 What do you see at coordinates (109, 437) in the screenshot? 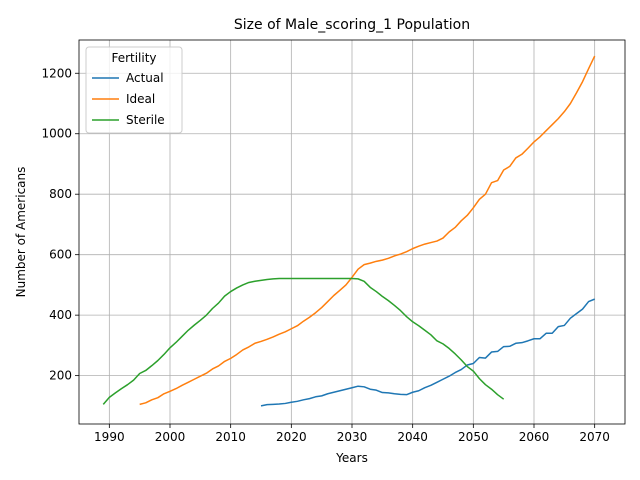
I see `x-tick-label: 1990` at bounding box center [109, 437].